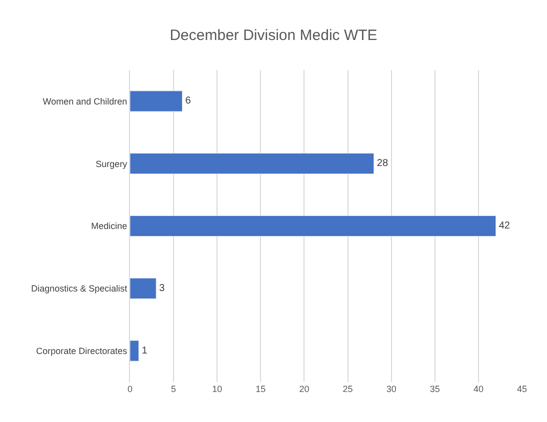  I want to click on data-label: 3, so click(162, 288).